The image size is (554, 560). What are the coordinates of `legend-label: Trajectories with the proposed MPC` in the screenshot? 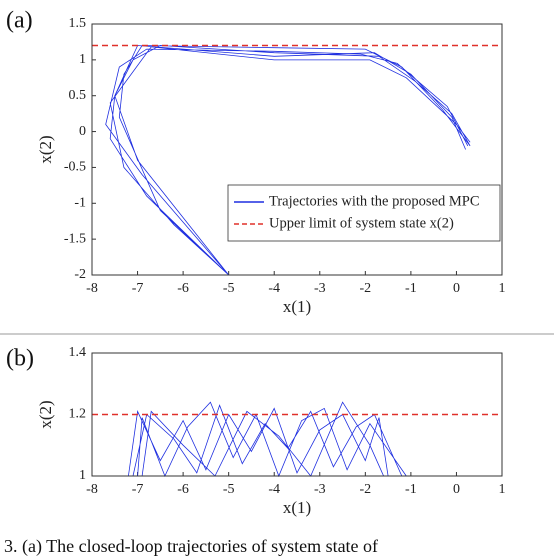 It's located at (374, 201).